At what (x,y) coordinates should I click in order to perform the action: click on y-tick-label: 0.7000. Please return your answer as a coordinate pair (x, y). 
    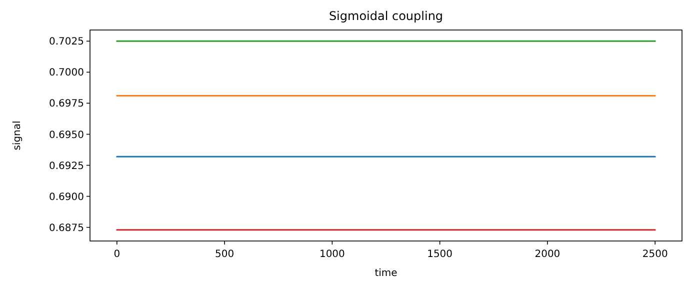
    Looking at the image, I should click on (66, 73).